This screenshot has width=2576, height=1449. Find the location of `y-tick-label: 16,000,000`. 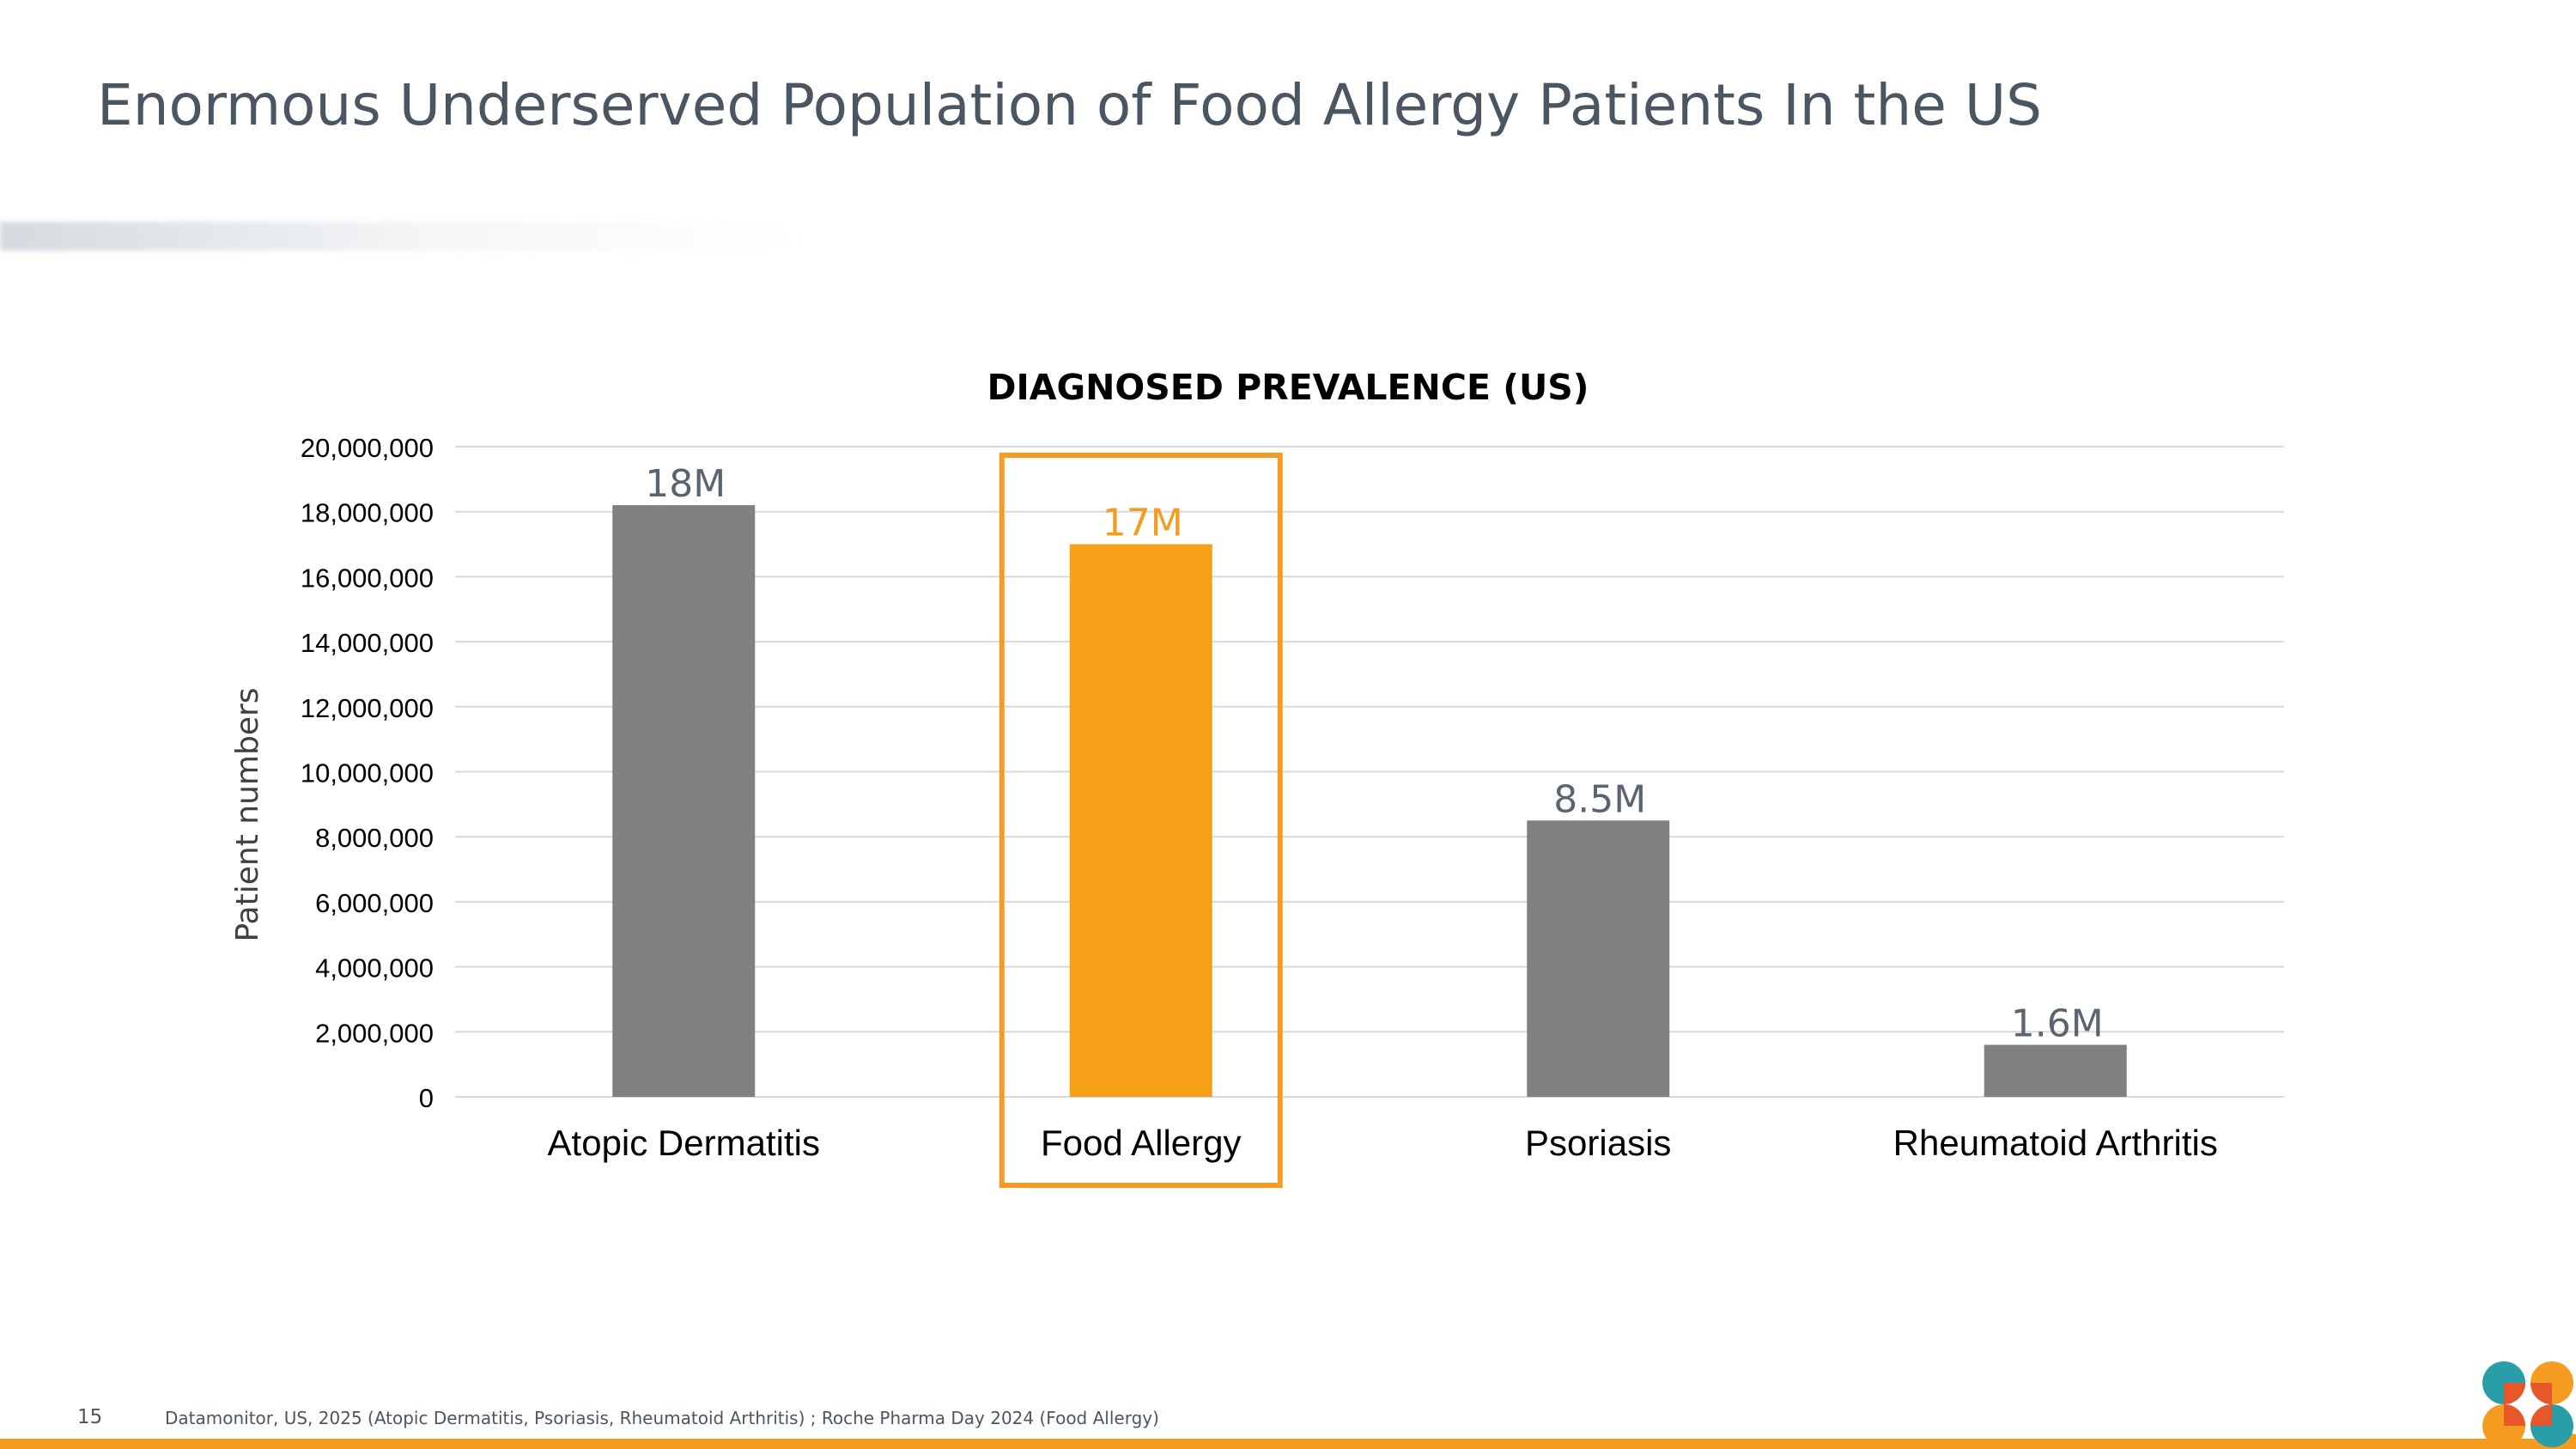

y-tick-label: 16,000,000 is located at coordinates (367, 578).